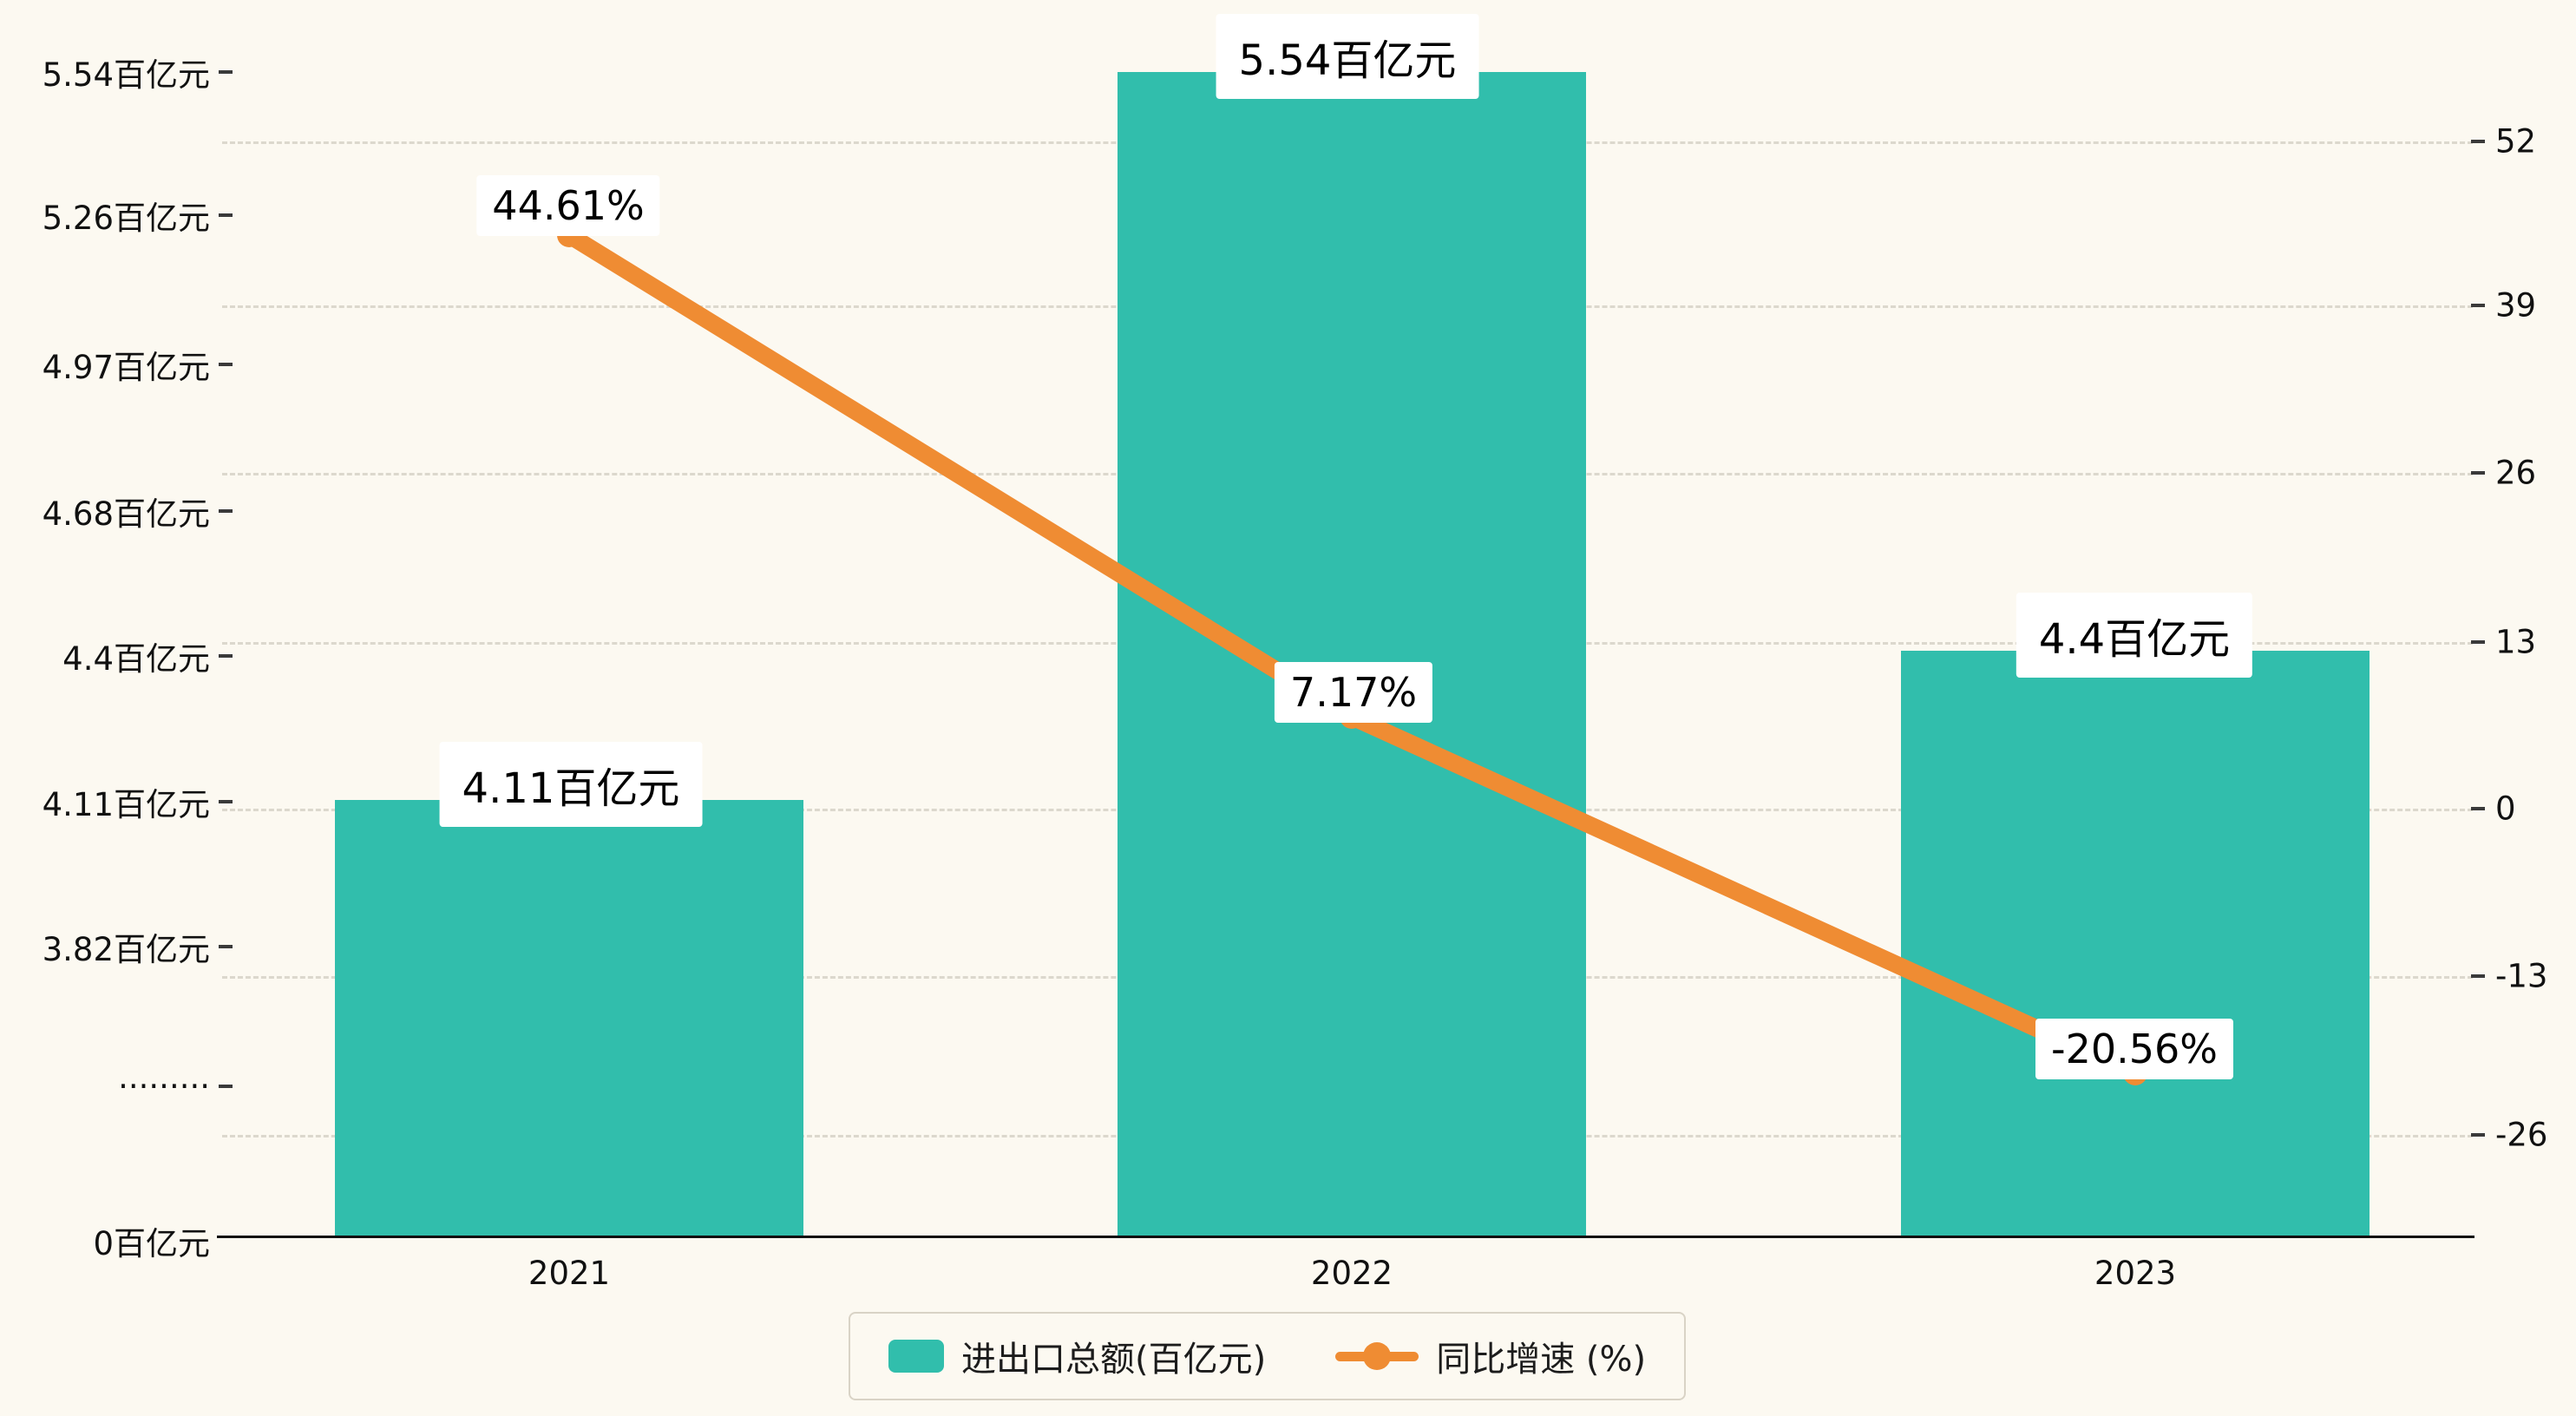  What do you see at coordinates (126, 804) in the screenshot?
I see `y-axis-left-tick-label: 4.11百亿元` at bounding box center [126, 804].